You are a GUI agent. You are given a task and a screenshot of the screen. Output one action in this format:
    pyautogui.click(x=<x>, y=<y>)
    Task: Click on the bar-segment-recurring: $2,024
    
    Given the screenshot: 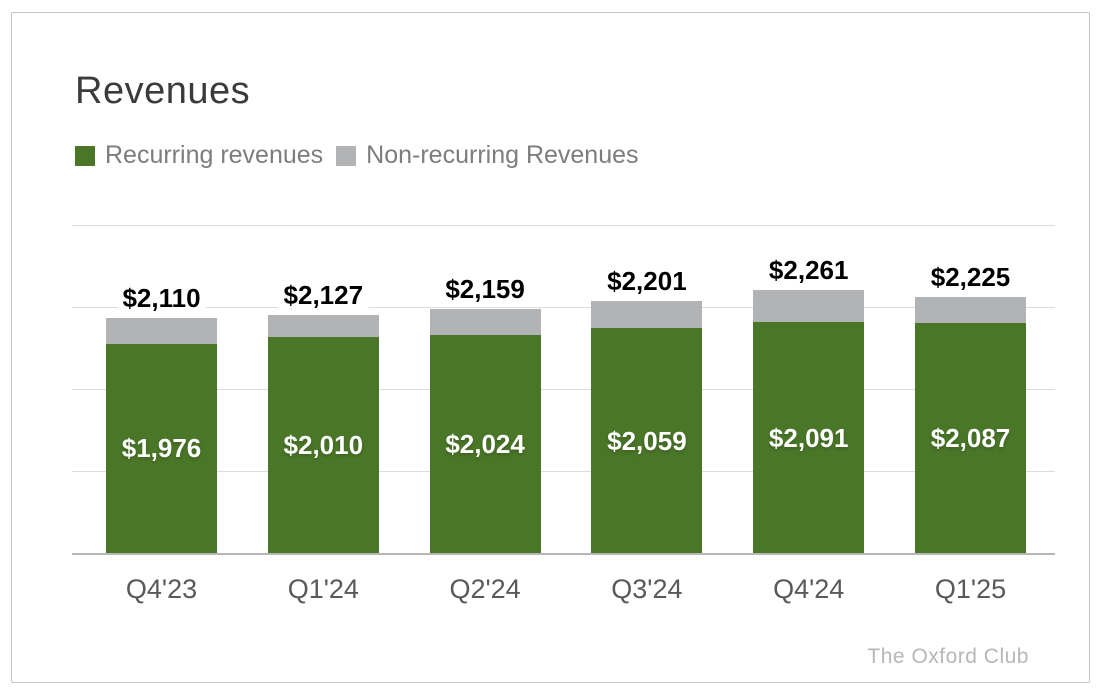 What is the action you would take?
    pyautogui.click(x=485, y=444)
    